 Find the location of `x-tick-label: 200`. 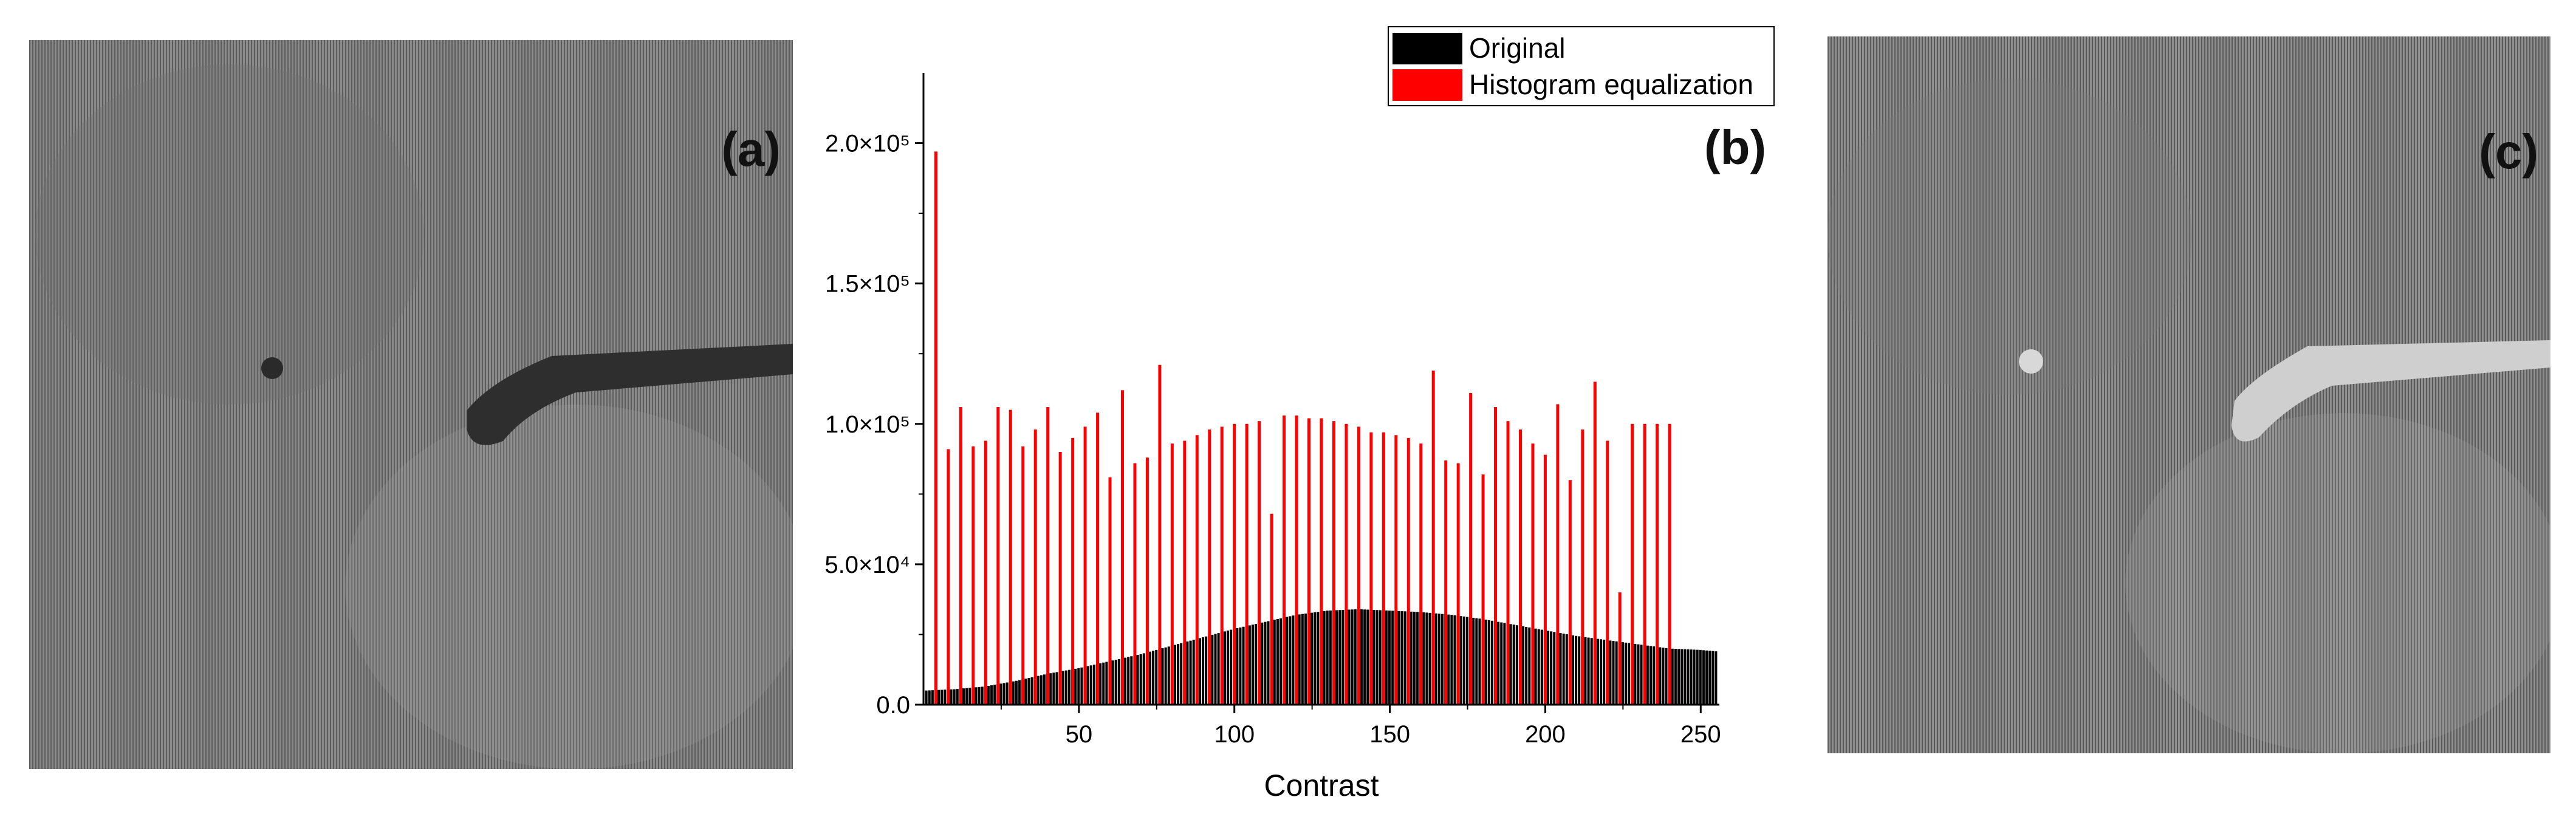

x-tick-label: 200 is located at coordinates (1545, 734).